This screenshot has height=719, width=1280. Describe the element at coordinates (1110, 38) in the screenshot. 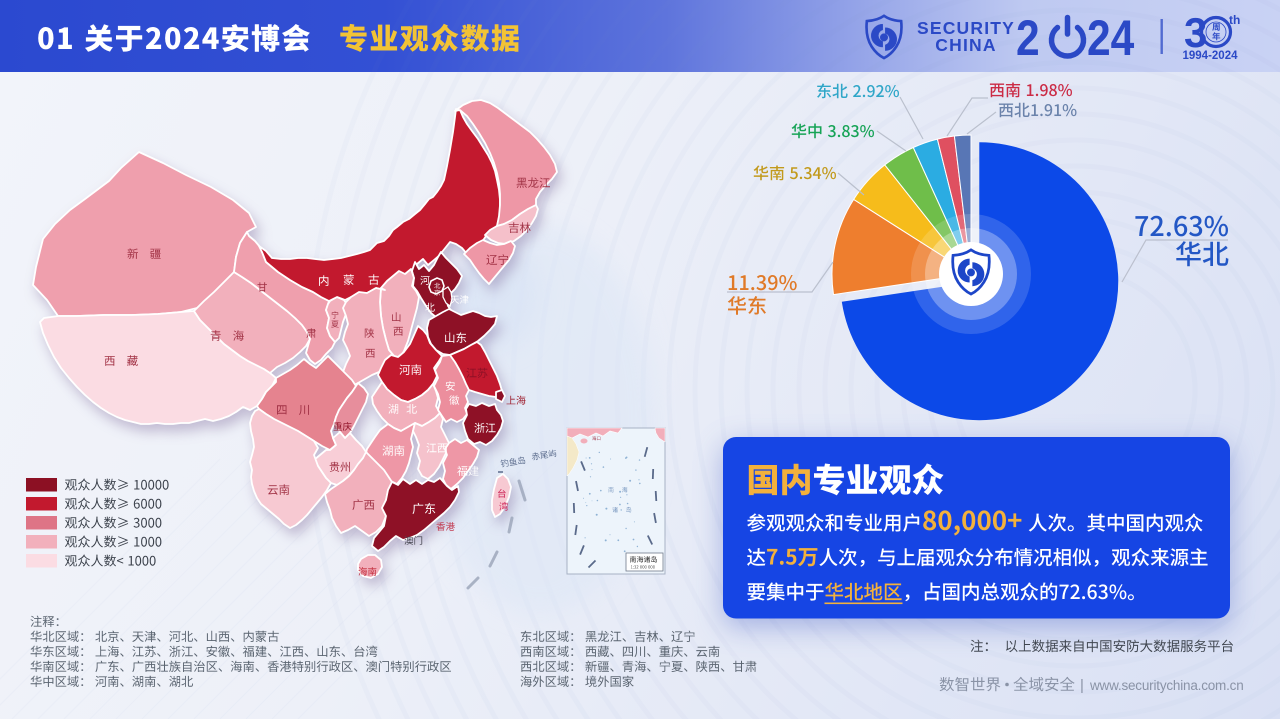

I see `svg-text: 24` at that location.